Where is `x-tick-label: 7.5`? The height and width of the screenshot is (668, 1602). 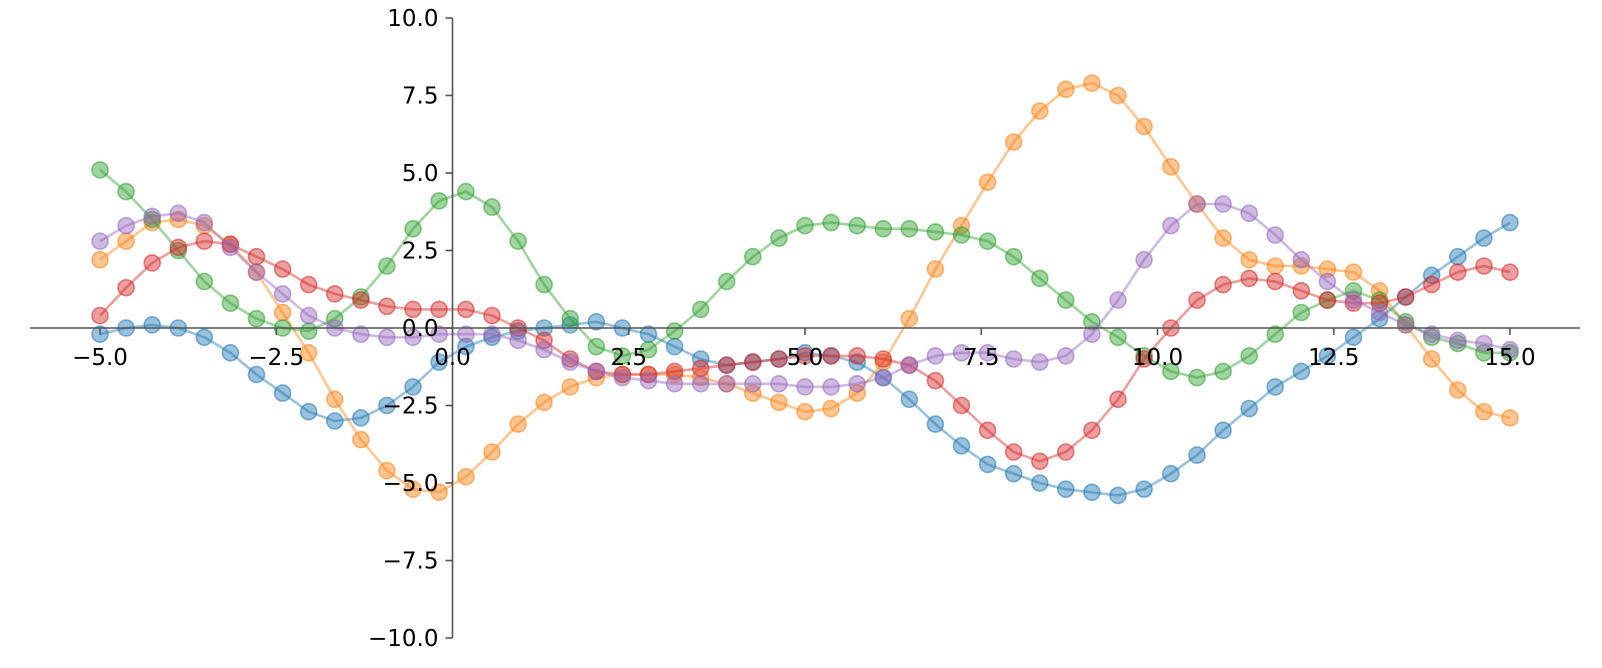 x-tick-label: 7.5 is located at coordinates (981, 358).